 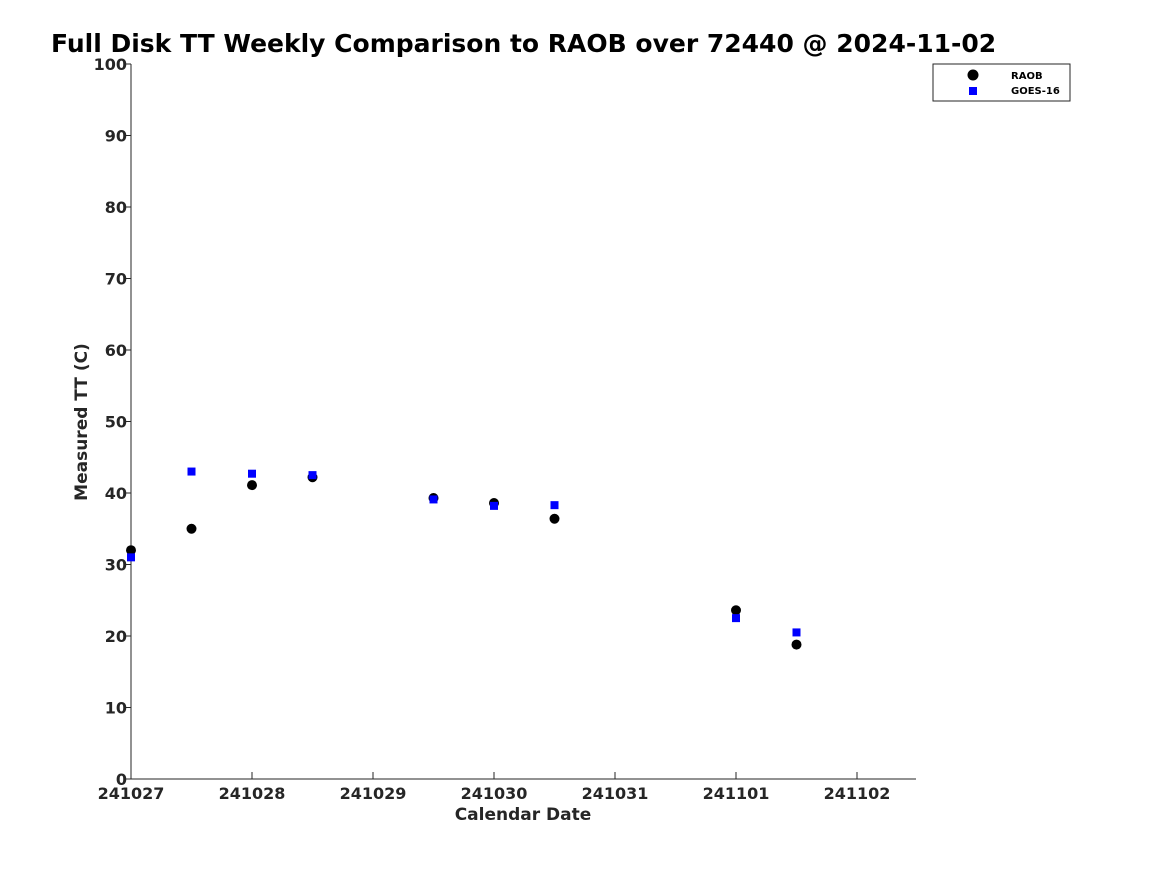 What do you see at coordinates (615, 793) in the screenshot?
I see `x-tick-label: 241031` at bounding box center [615, 793].